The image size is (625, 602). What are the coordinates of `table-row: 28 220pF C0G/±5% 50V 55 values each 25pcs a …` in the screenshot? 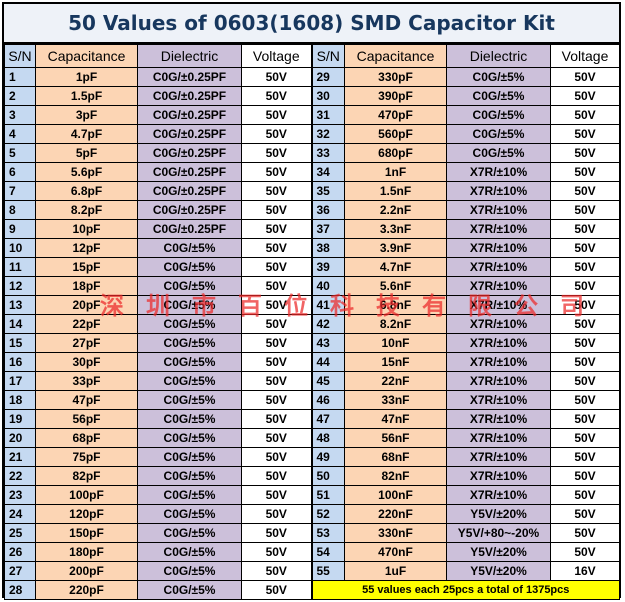 It's located at (312, 590).